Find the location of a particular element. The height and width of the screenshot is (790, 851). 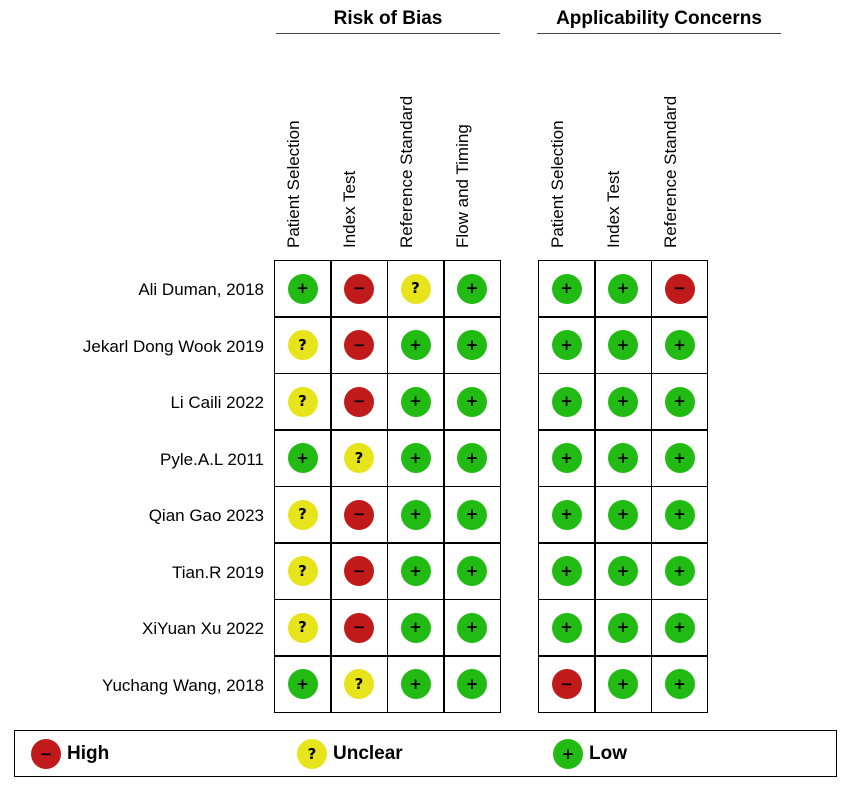

legend-item-unclear: ? Unclear is located at coordinates (350, 754).